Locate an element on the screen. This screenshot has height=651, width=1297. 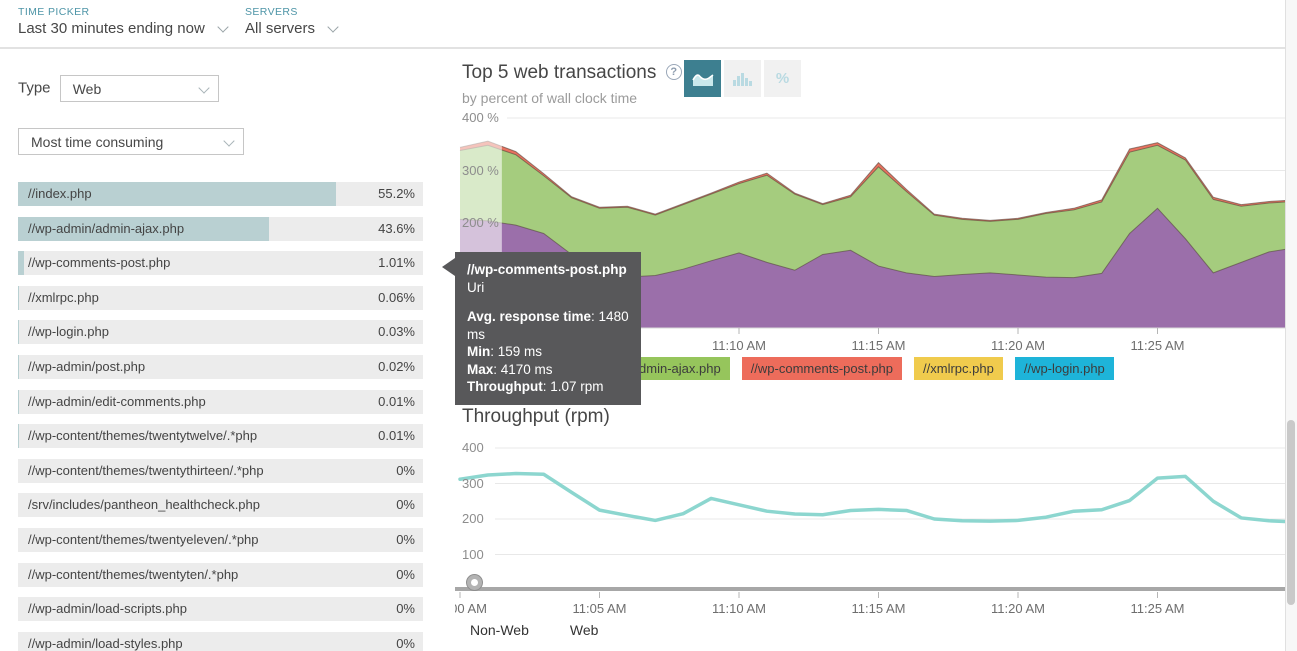
area-chart-icon is located at coordinates (702, 79).